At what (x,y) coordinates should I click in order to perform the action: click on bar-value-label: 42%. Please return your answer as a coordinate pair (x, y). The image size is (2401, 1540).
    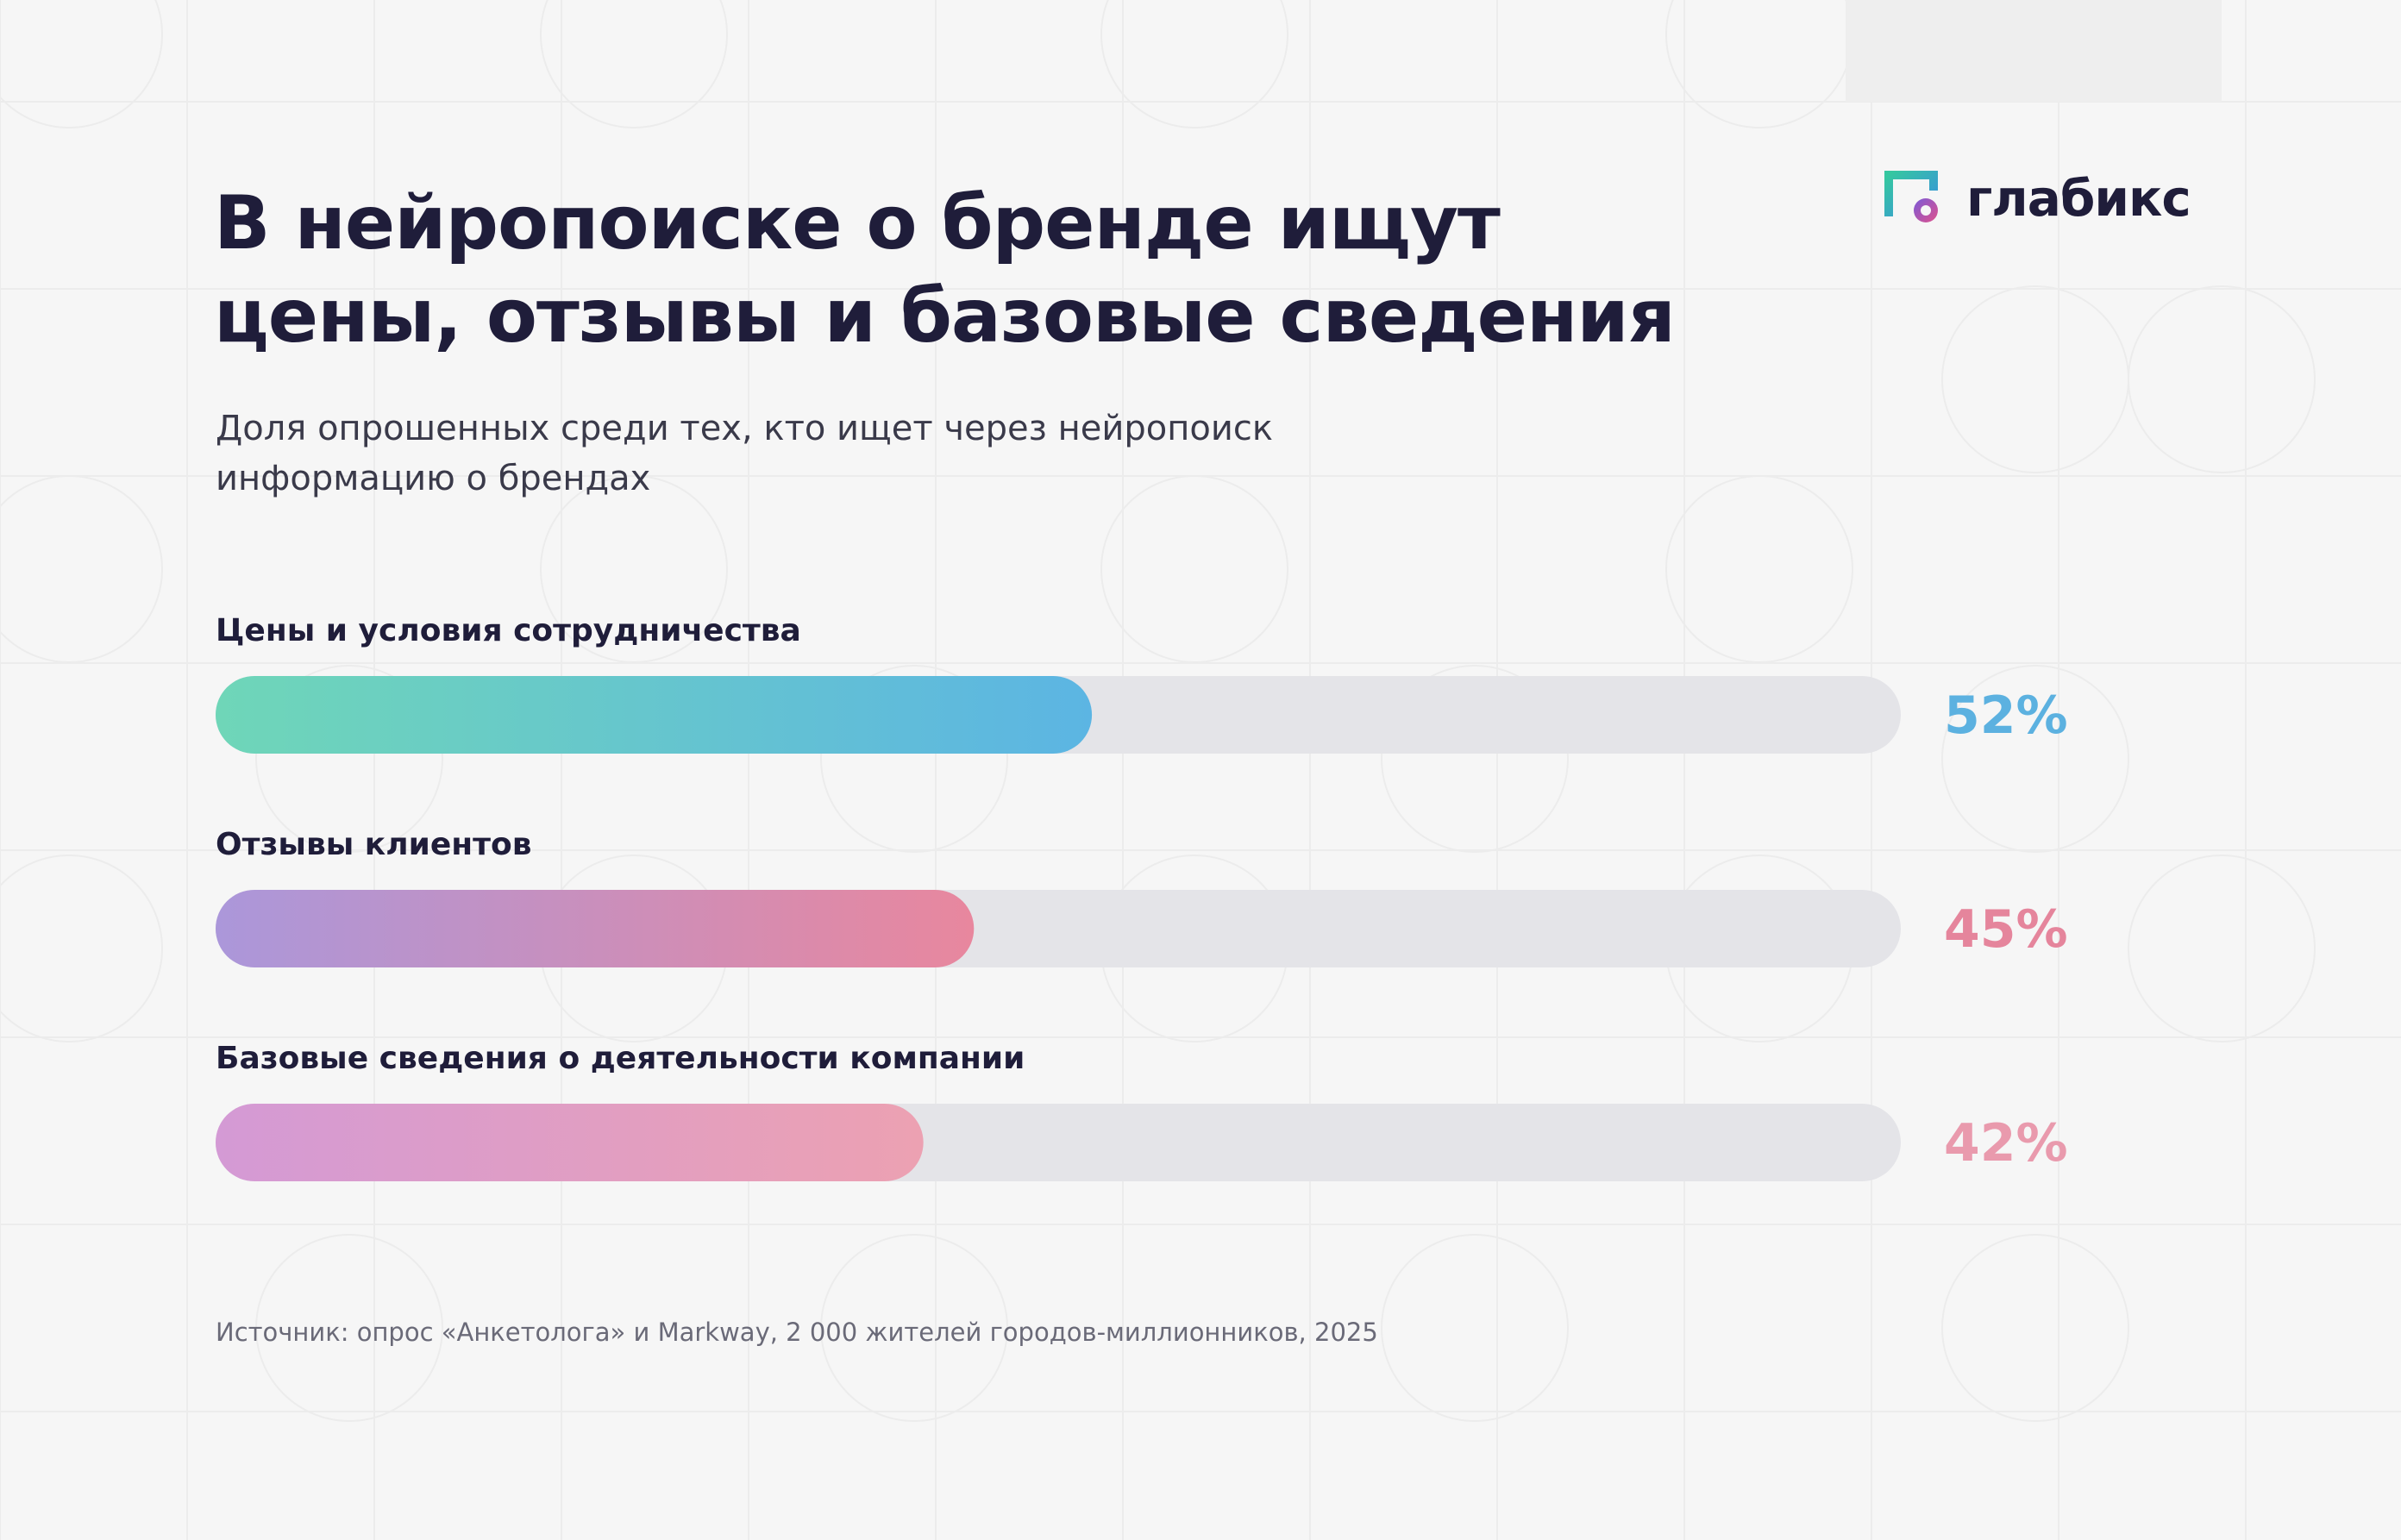
    Looking at the image, I should click on (2006, 1143).